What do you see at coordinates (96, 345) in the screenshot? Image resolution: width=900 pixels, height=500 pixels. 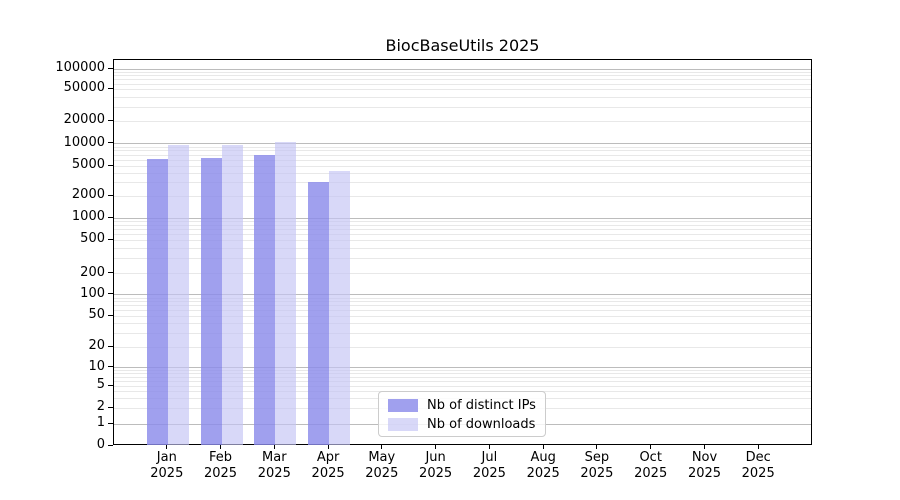 I see `y-tick-label: 20` at bounding box center [96, 345].